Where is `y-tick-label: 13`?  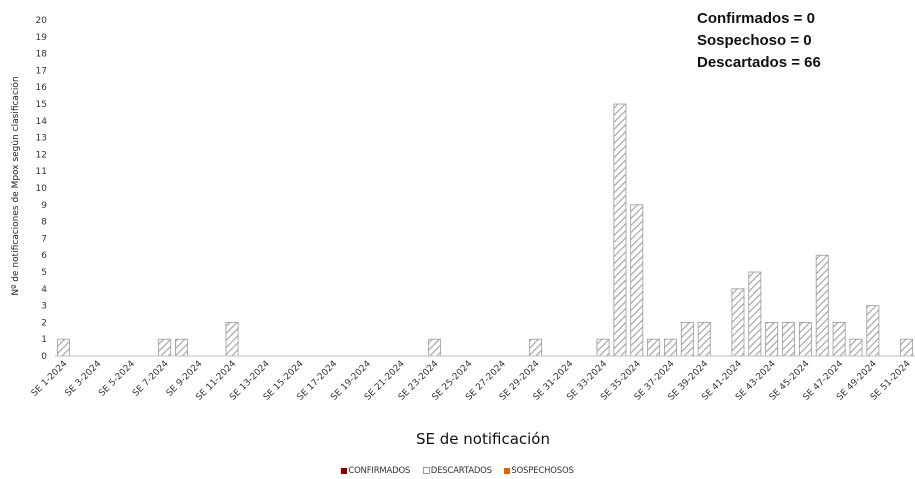 y-tick-label: 13 is located at coordinates (41, 139).